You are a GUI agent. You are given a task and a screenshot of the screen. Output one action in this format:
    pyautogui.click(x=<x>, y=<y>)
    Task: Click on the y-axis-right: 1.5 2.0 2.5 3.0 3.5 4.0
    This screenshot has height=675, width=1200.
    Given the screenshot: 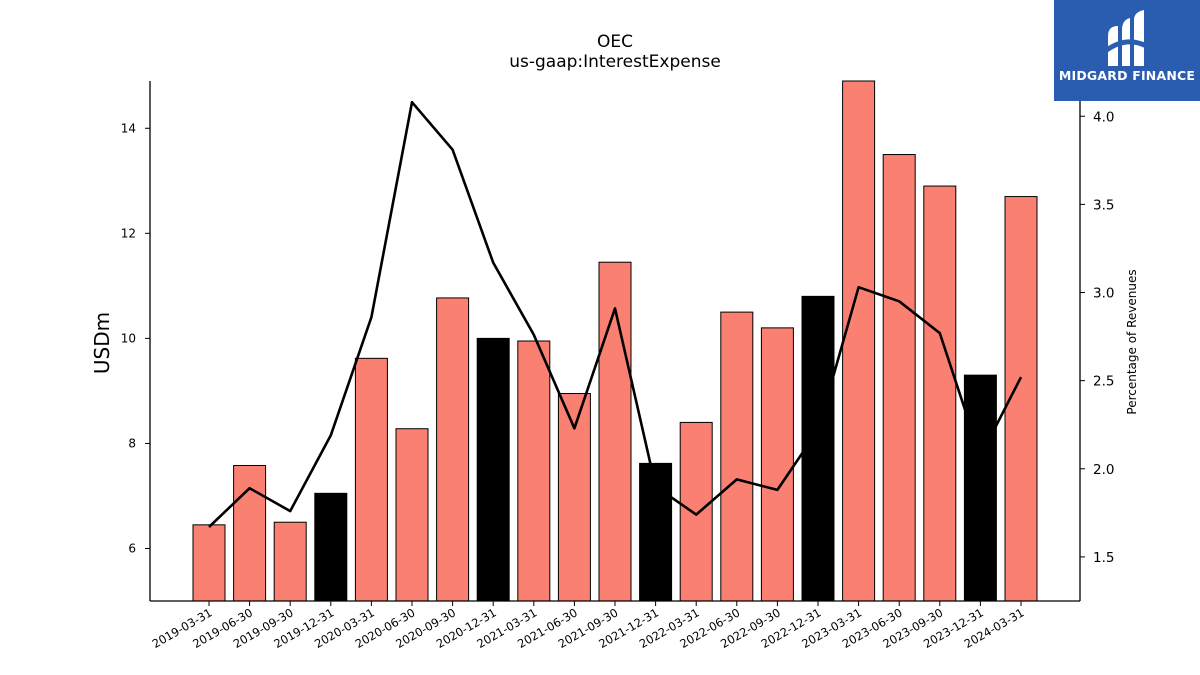 What is the action you would take?
    pyautogui.click(x=1097, y=337)
    